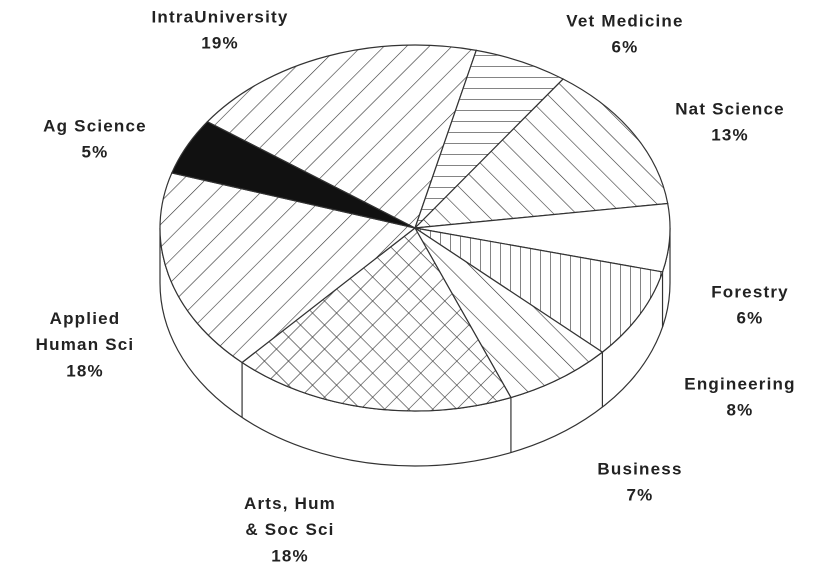  What do you see at coordinates (95, 151) in the screenshot?
I see `value-label: 5%` at bounding box center [95, 151].